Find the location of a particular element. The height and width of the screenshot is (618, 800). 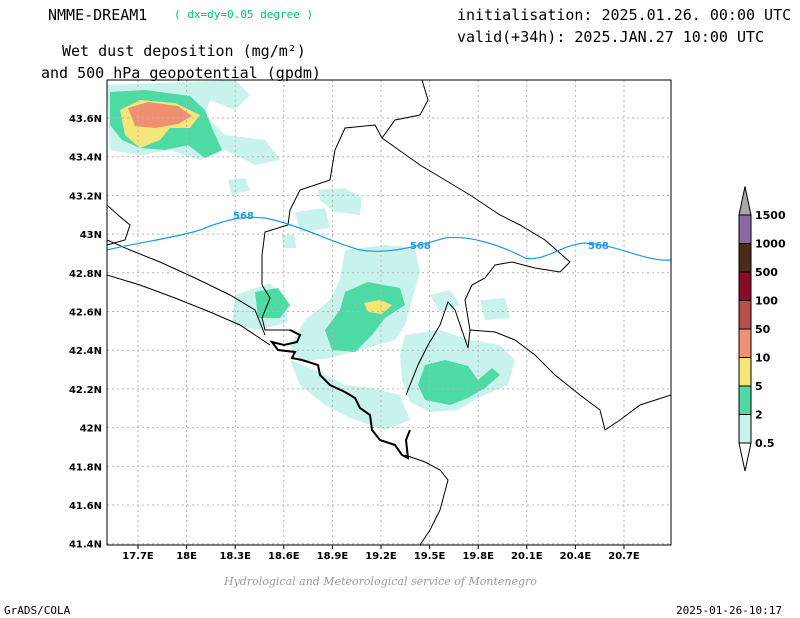

longitude-tick-label: 18.9E is located at coordinates (333, 556).